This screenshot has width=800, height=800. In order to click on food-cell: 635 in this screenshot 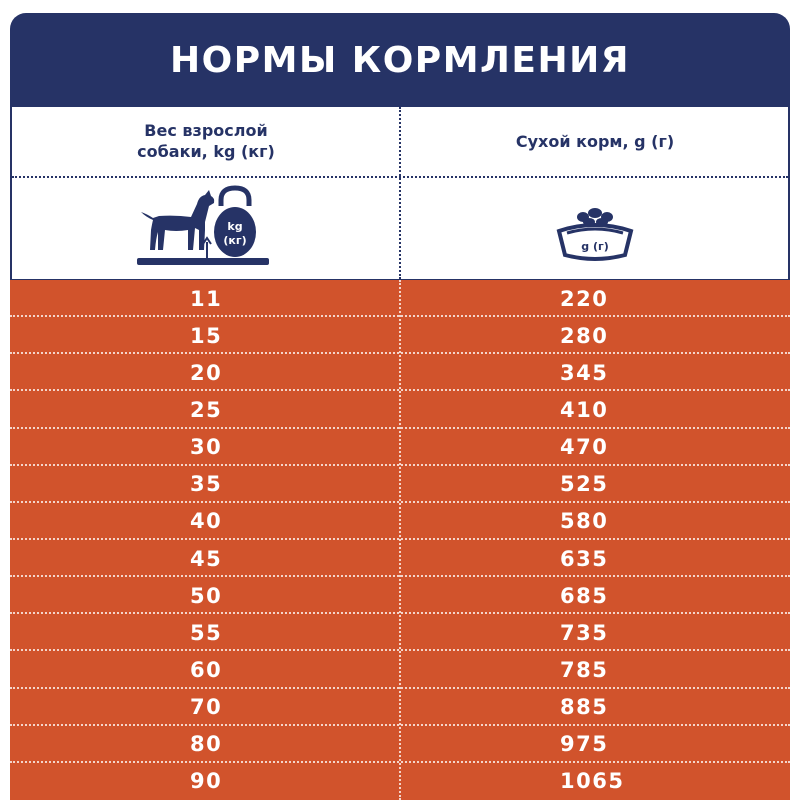, I will do `click(584, 558)`.